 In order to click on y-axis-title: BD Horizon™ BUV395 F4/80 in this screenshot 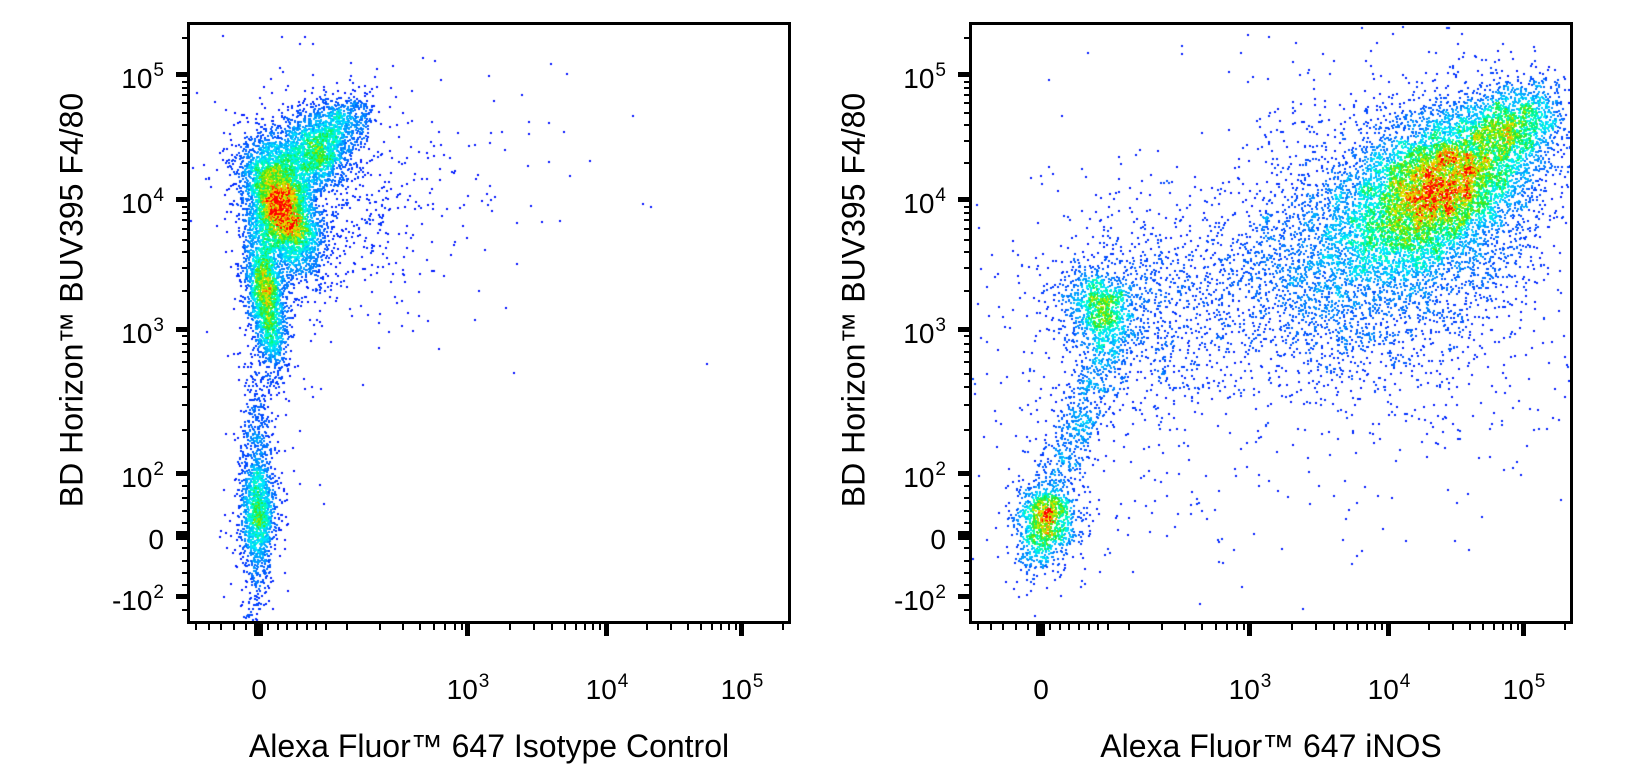, I will do `click(71, 300)`.